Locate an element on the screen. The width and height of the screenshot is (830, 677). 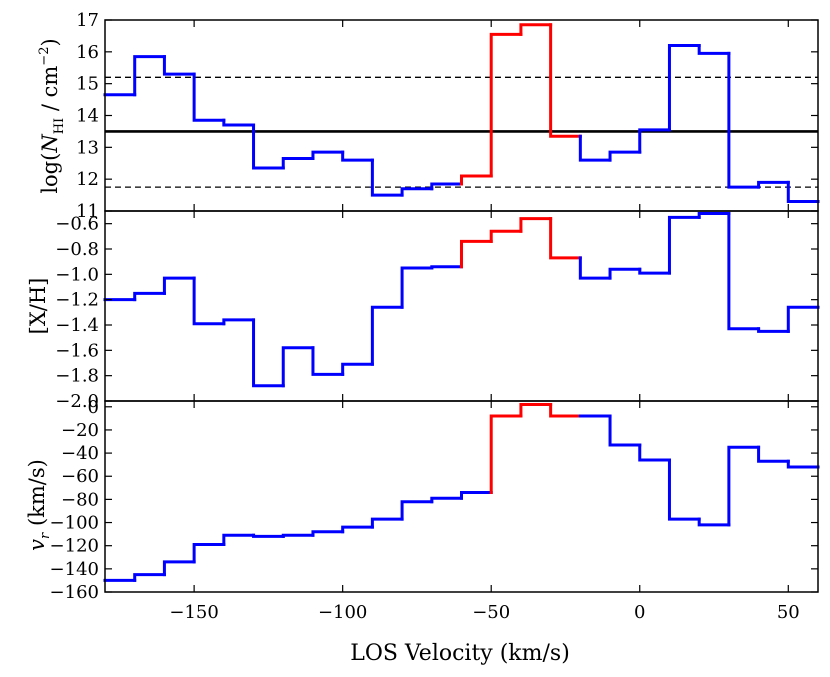
panel-1-ytick-label: 15 is located at coordinates (87, 84).